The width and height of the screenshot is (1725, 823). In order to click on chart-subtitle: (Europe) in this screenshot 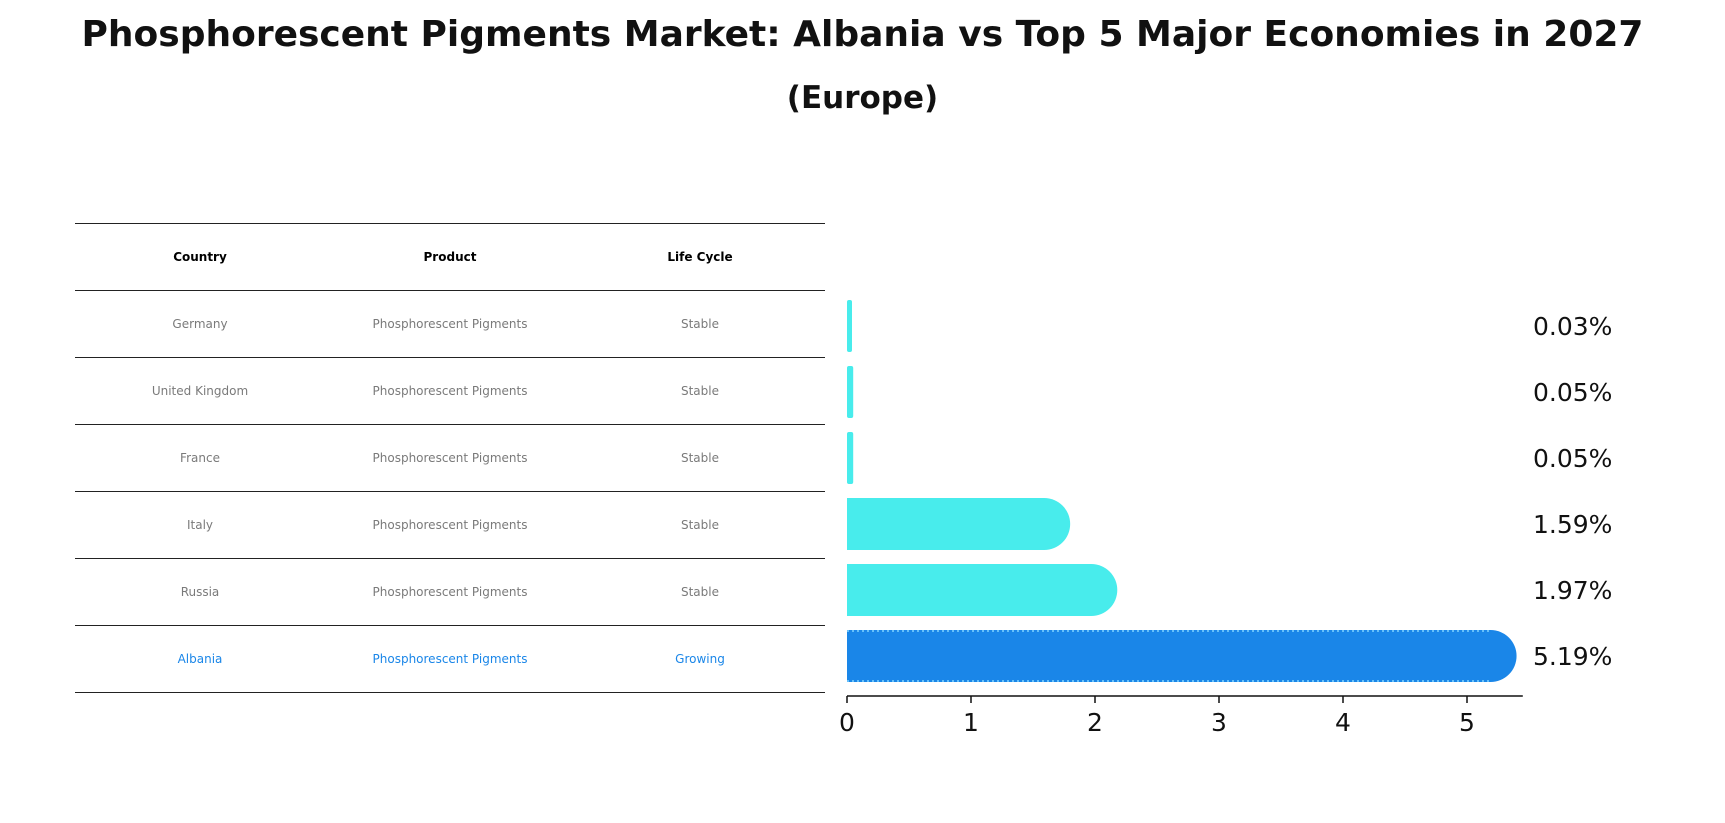, I will do `click(862, 98)`.